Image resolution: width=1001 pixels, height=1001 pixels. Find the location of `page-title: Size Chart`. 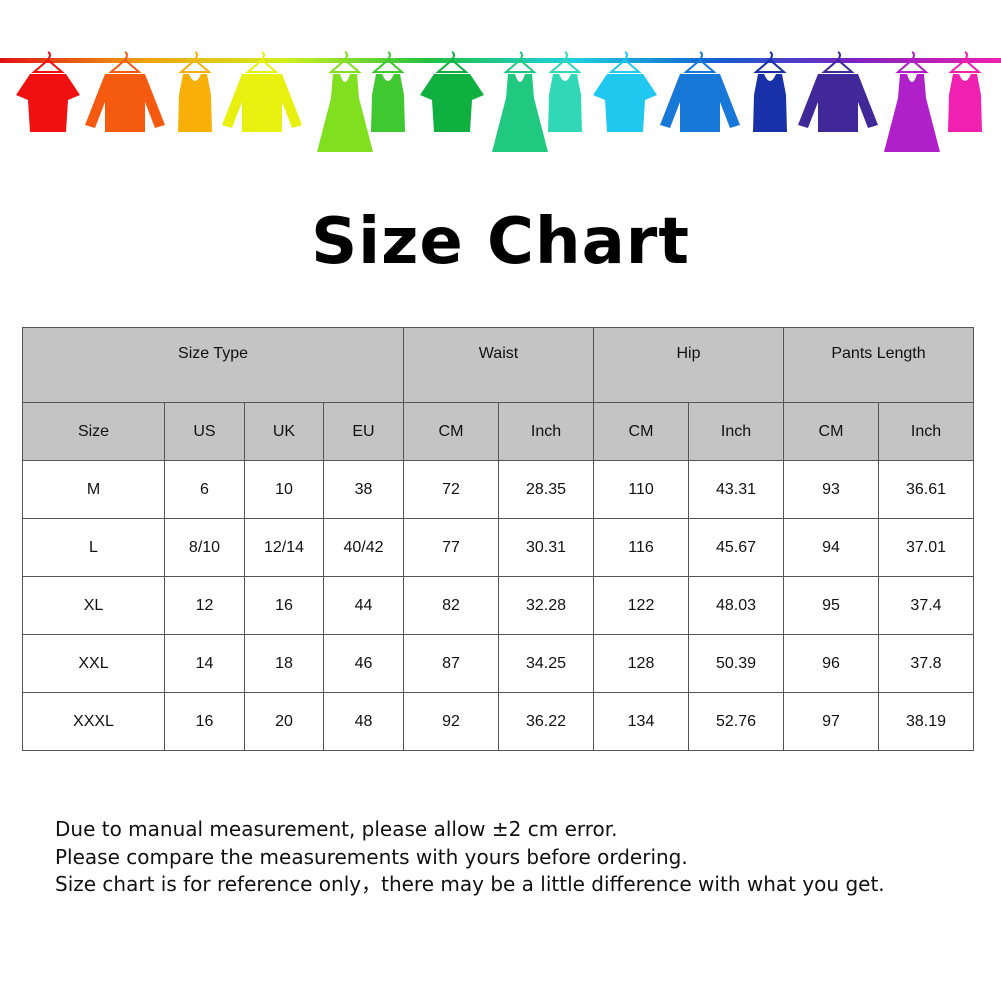

page-title: Size Chart is located at coordinates (500, 242).